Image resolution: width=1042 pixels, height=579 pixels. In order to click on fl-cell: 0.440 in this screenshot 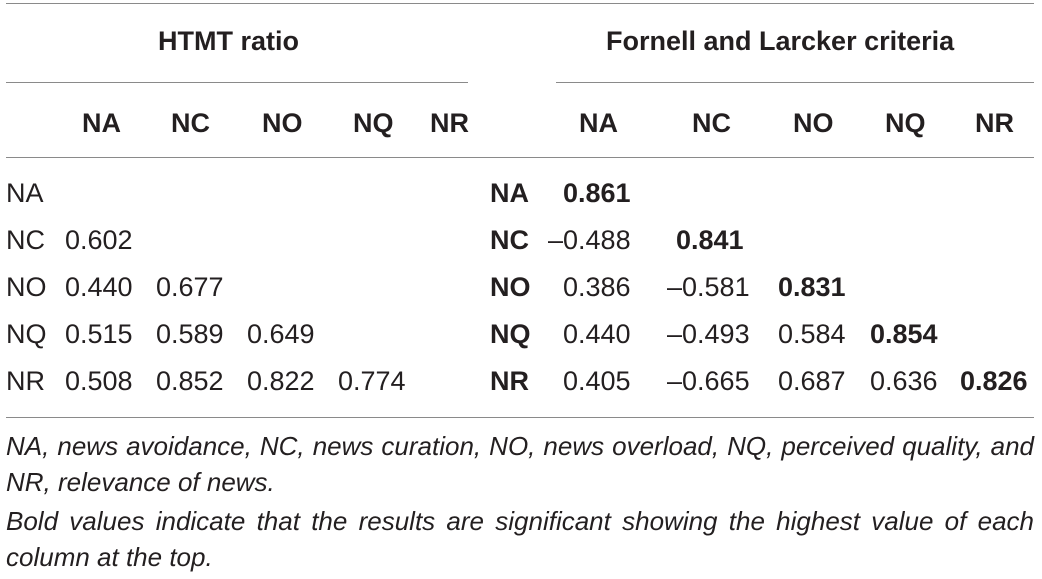, I will do `click(597, 334)`.